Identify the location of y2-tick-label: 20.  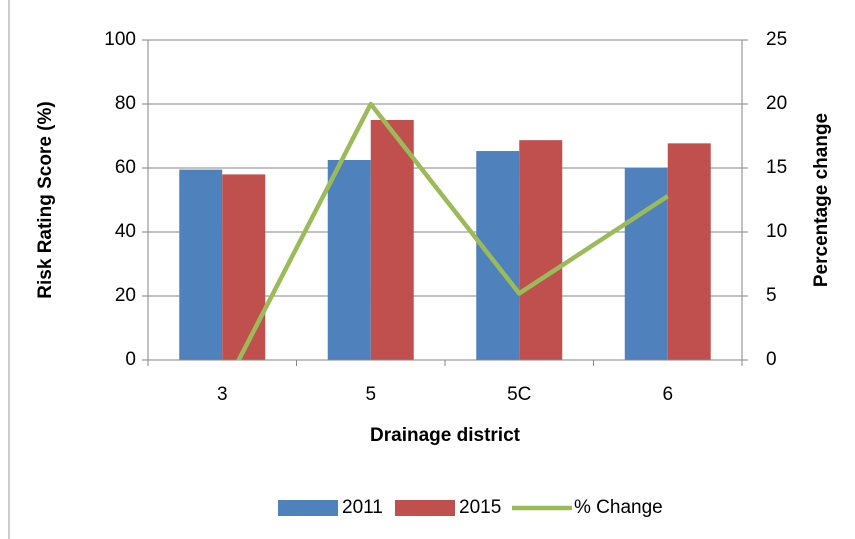
(776, 103).